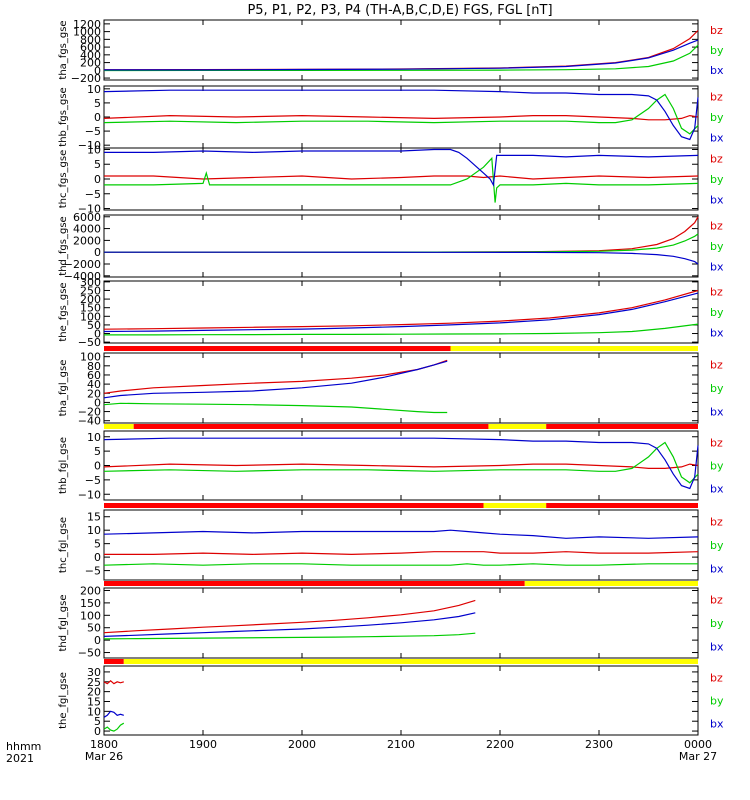 The image size is (750, 800). Describe the element at coordinates (89, 653) in the screenshot. I see `y-tick-label: −50` at that location.